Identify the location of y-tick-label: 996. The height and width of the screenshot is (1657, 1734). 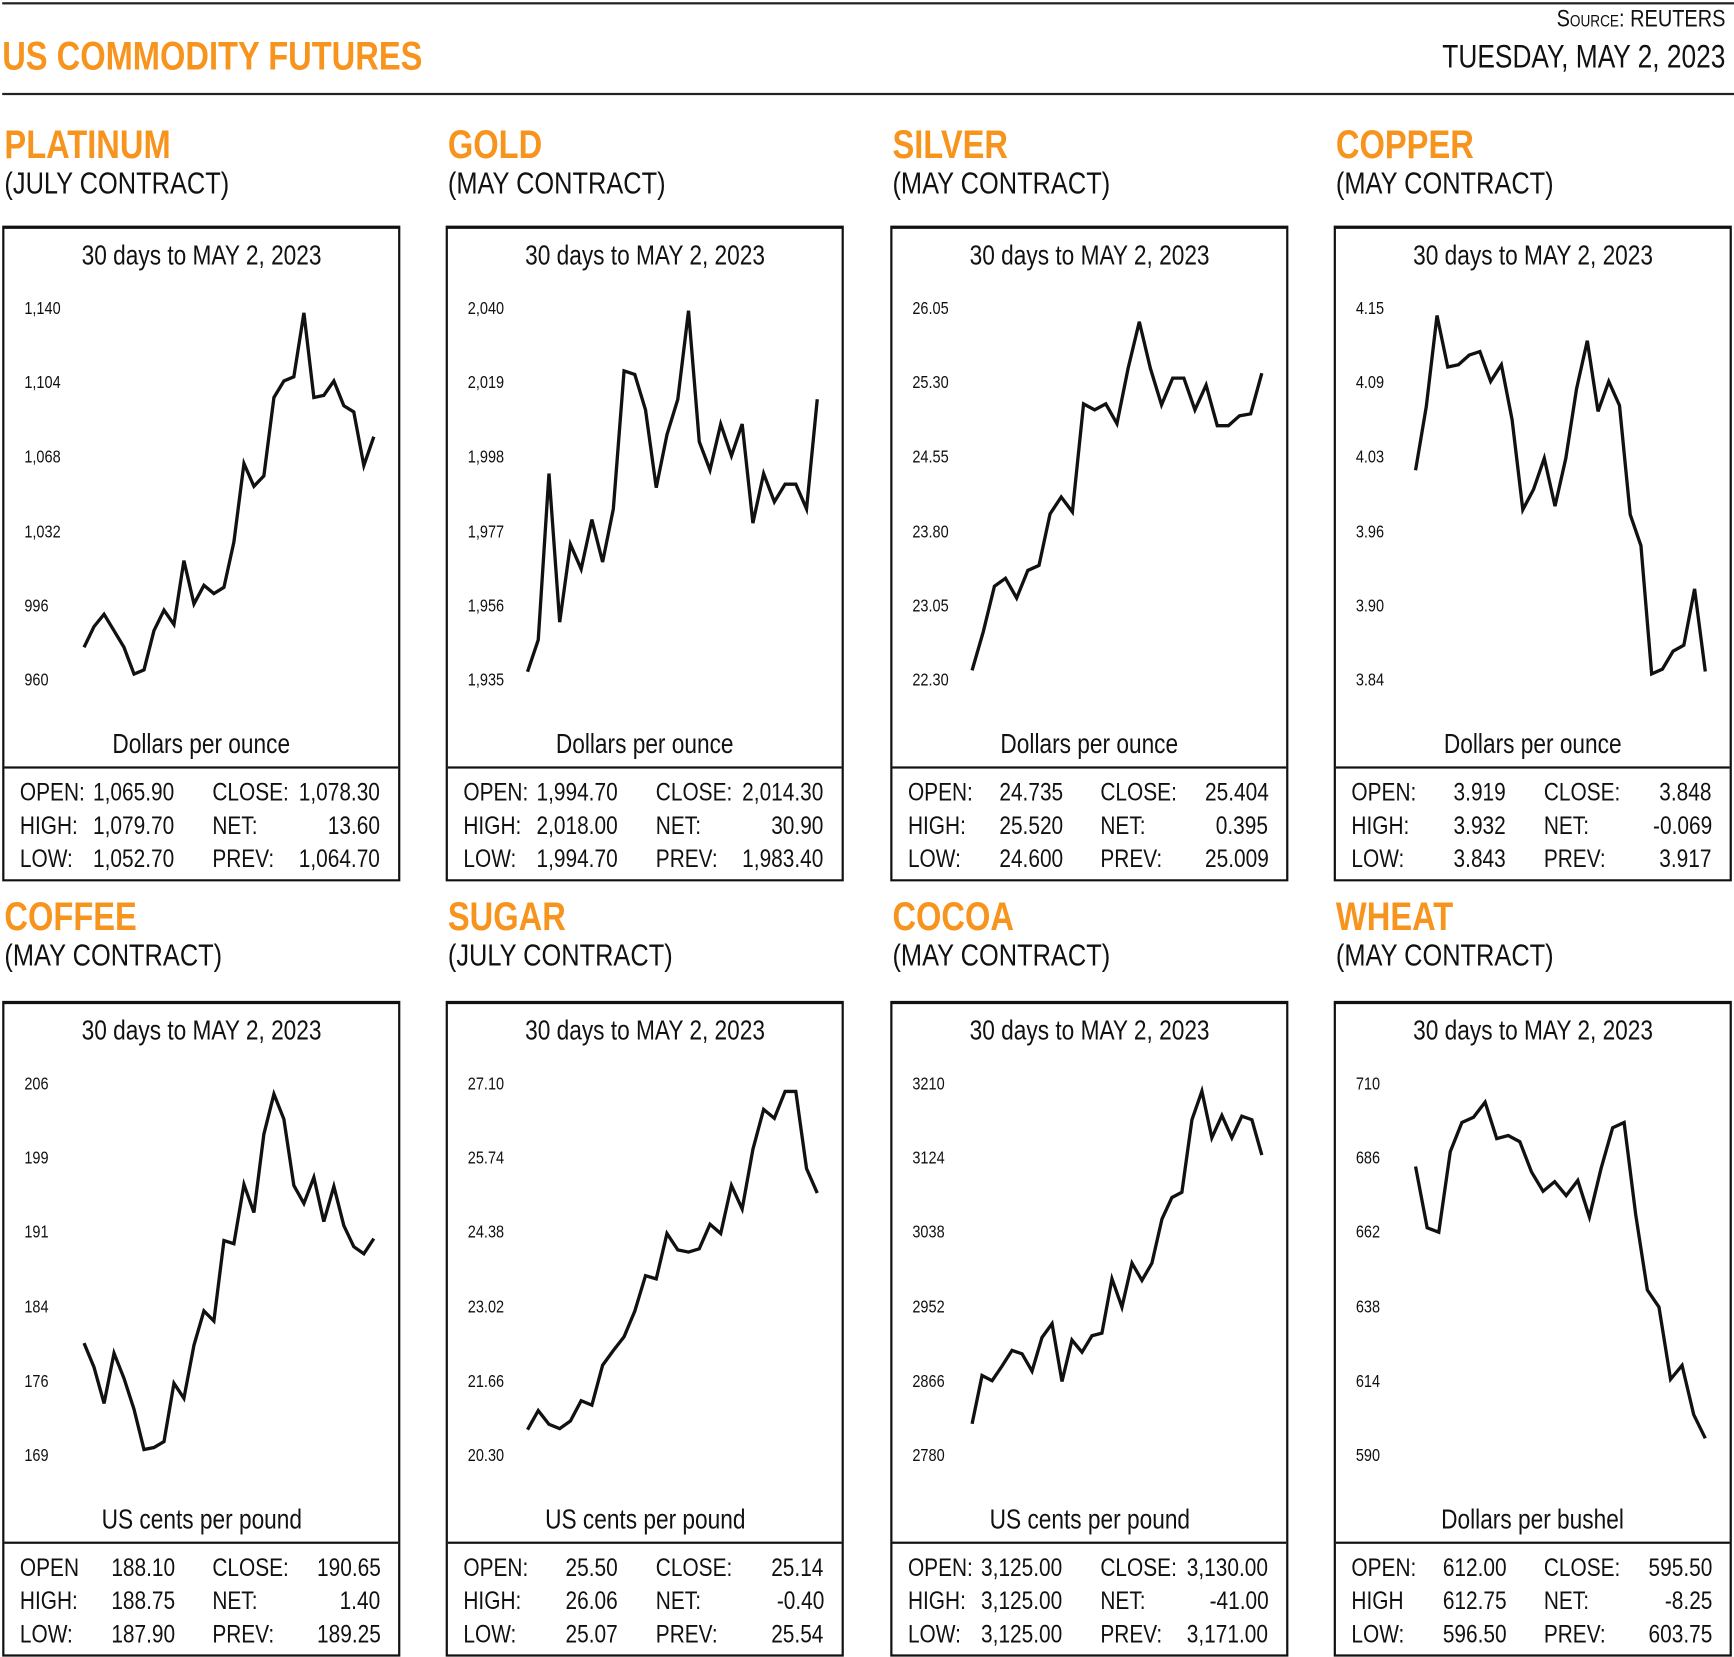
(36, 606).